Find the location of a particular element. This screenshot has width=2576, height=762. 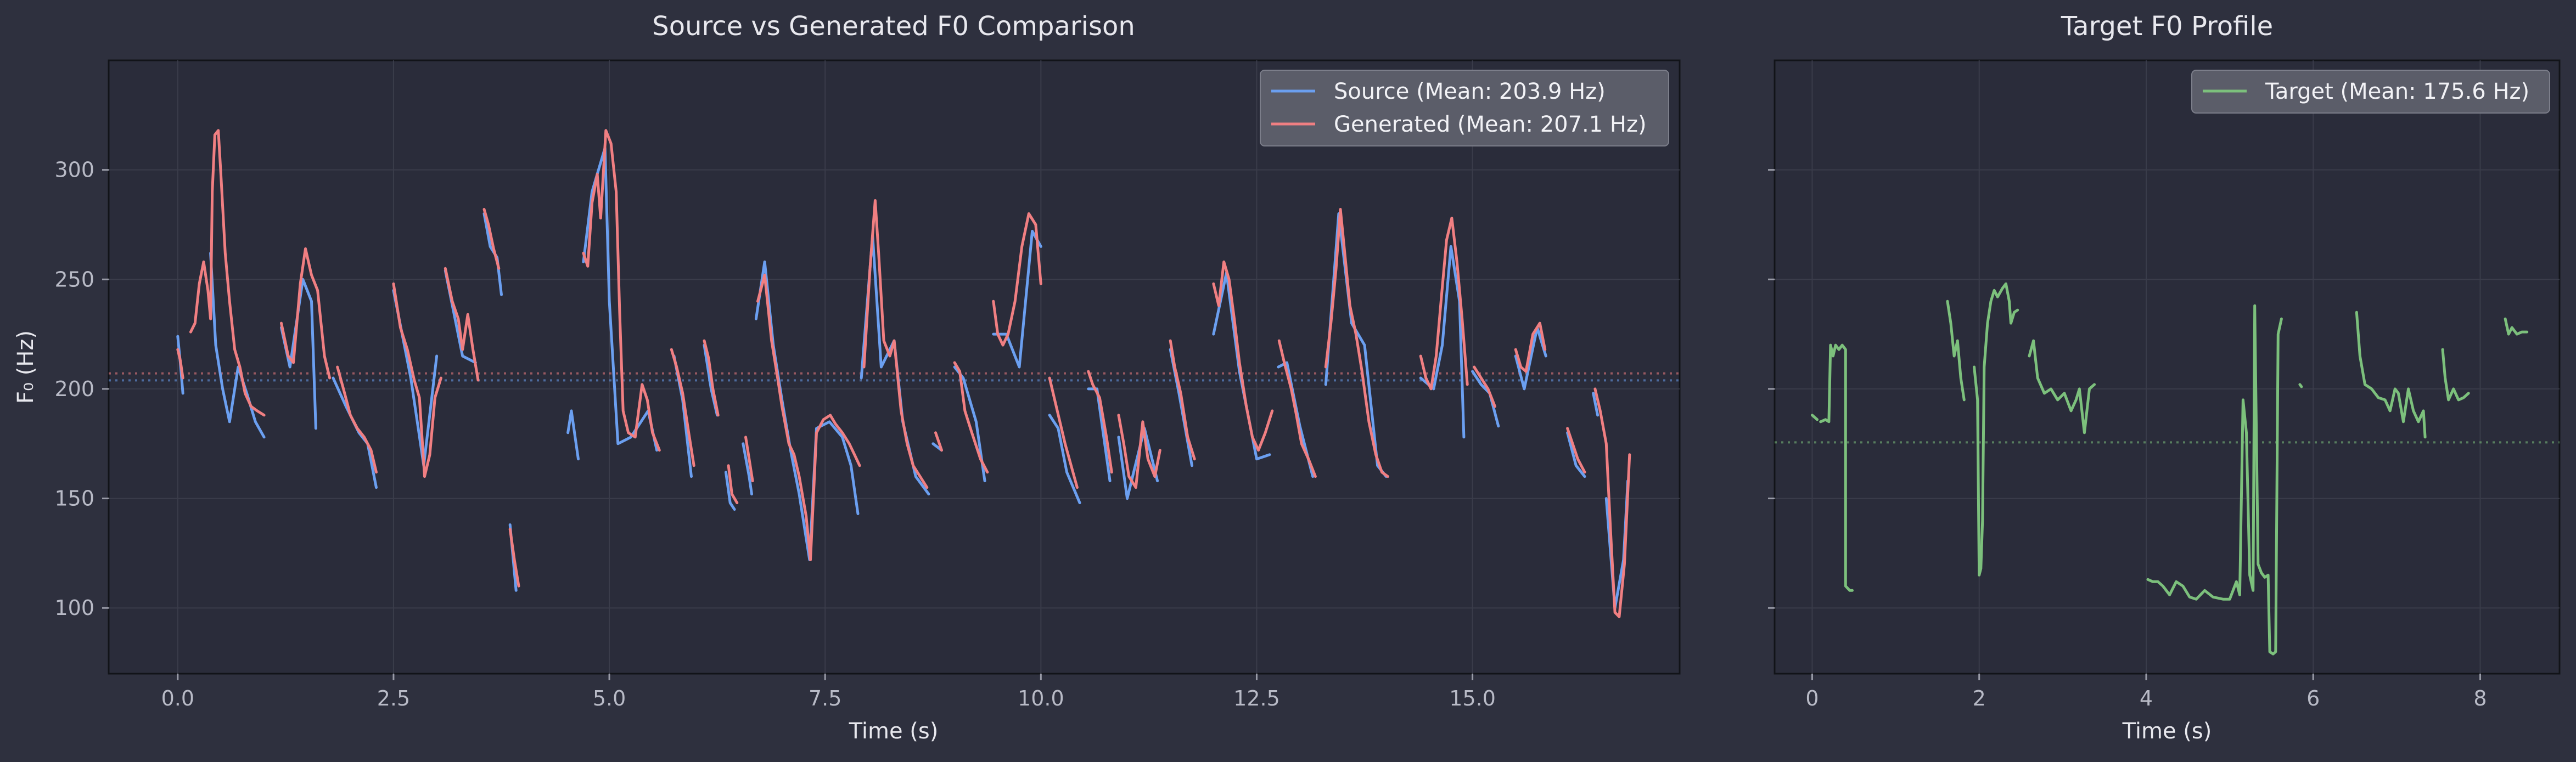

left-mean-lines is located at coordinates (894, 377).